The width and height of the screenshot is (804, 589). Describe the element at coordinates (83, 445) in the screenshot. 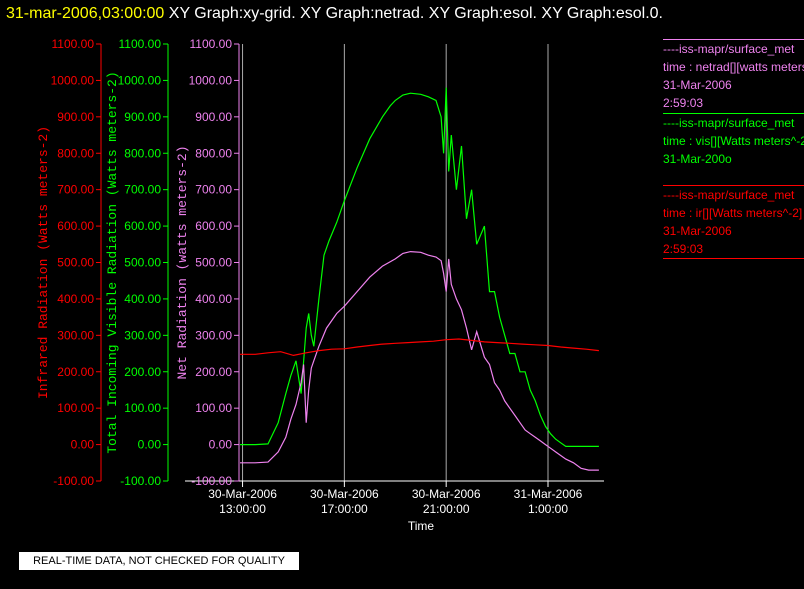

I see `y-tick-label-0-11: 0.00` at that location.